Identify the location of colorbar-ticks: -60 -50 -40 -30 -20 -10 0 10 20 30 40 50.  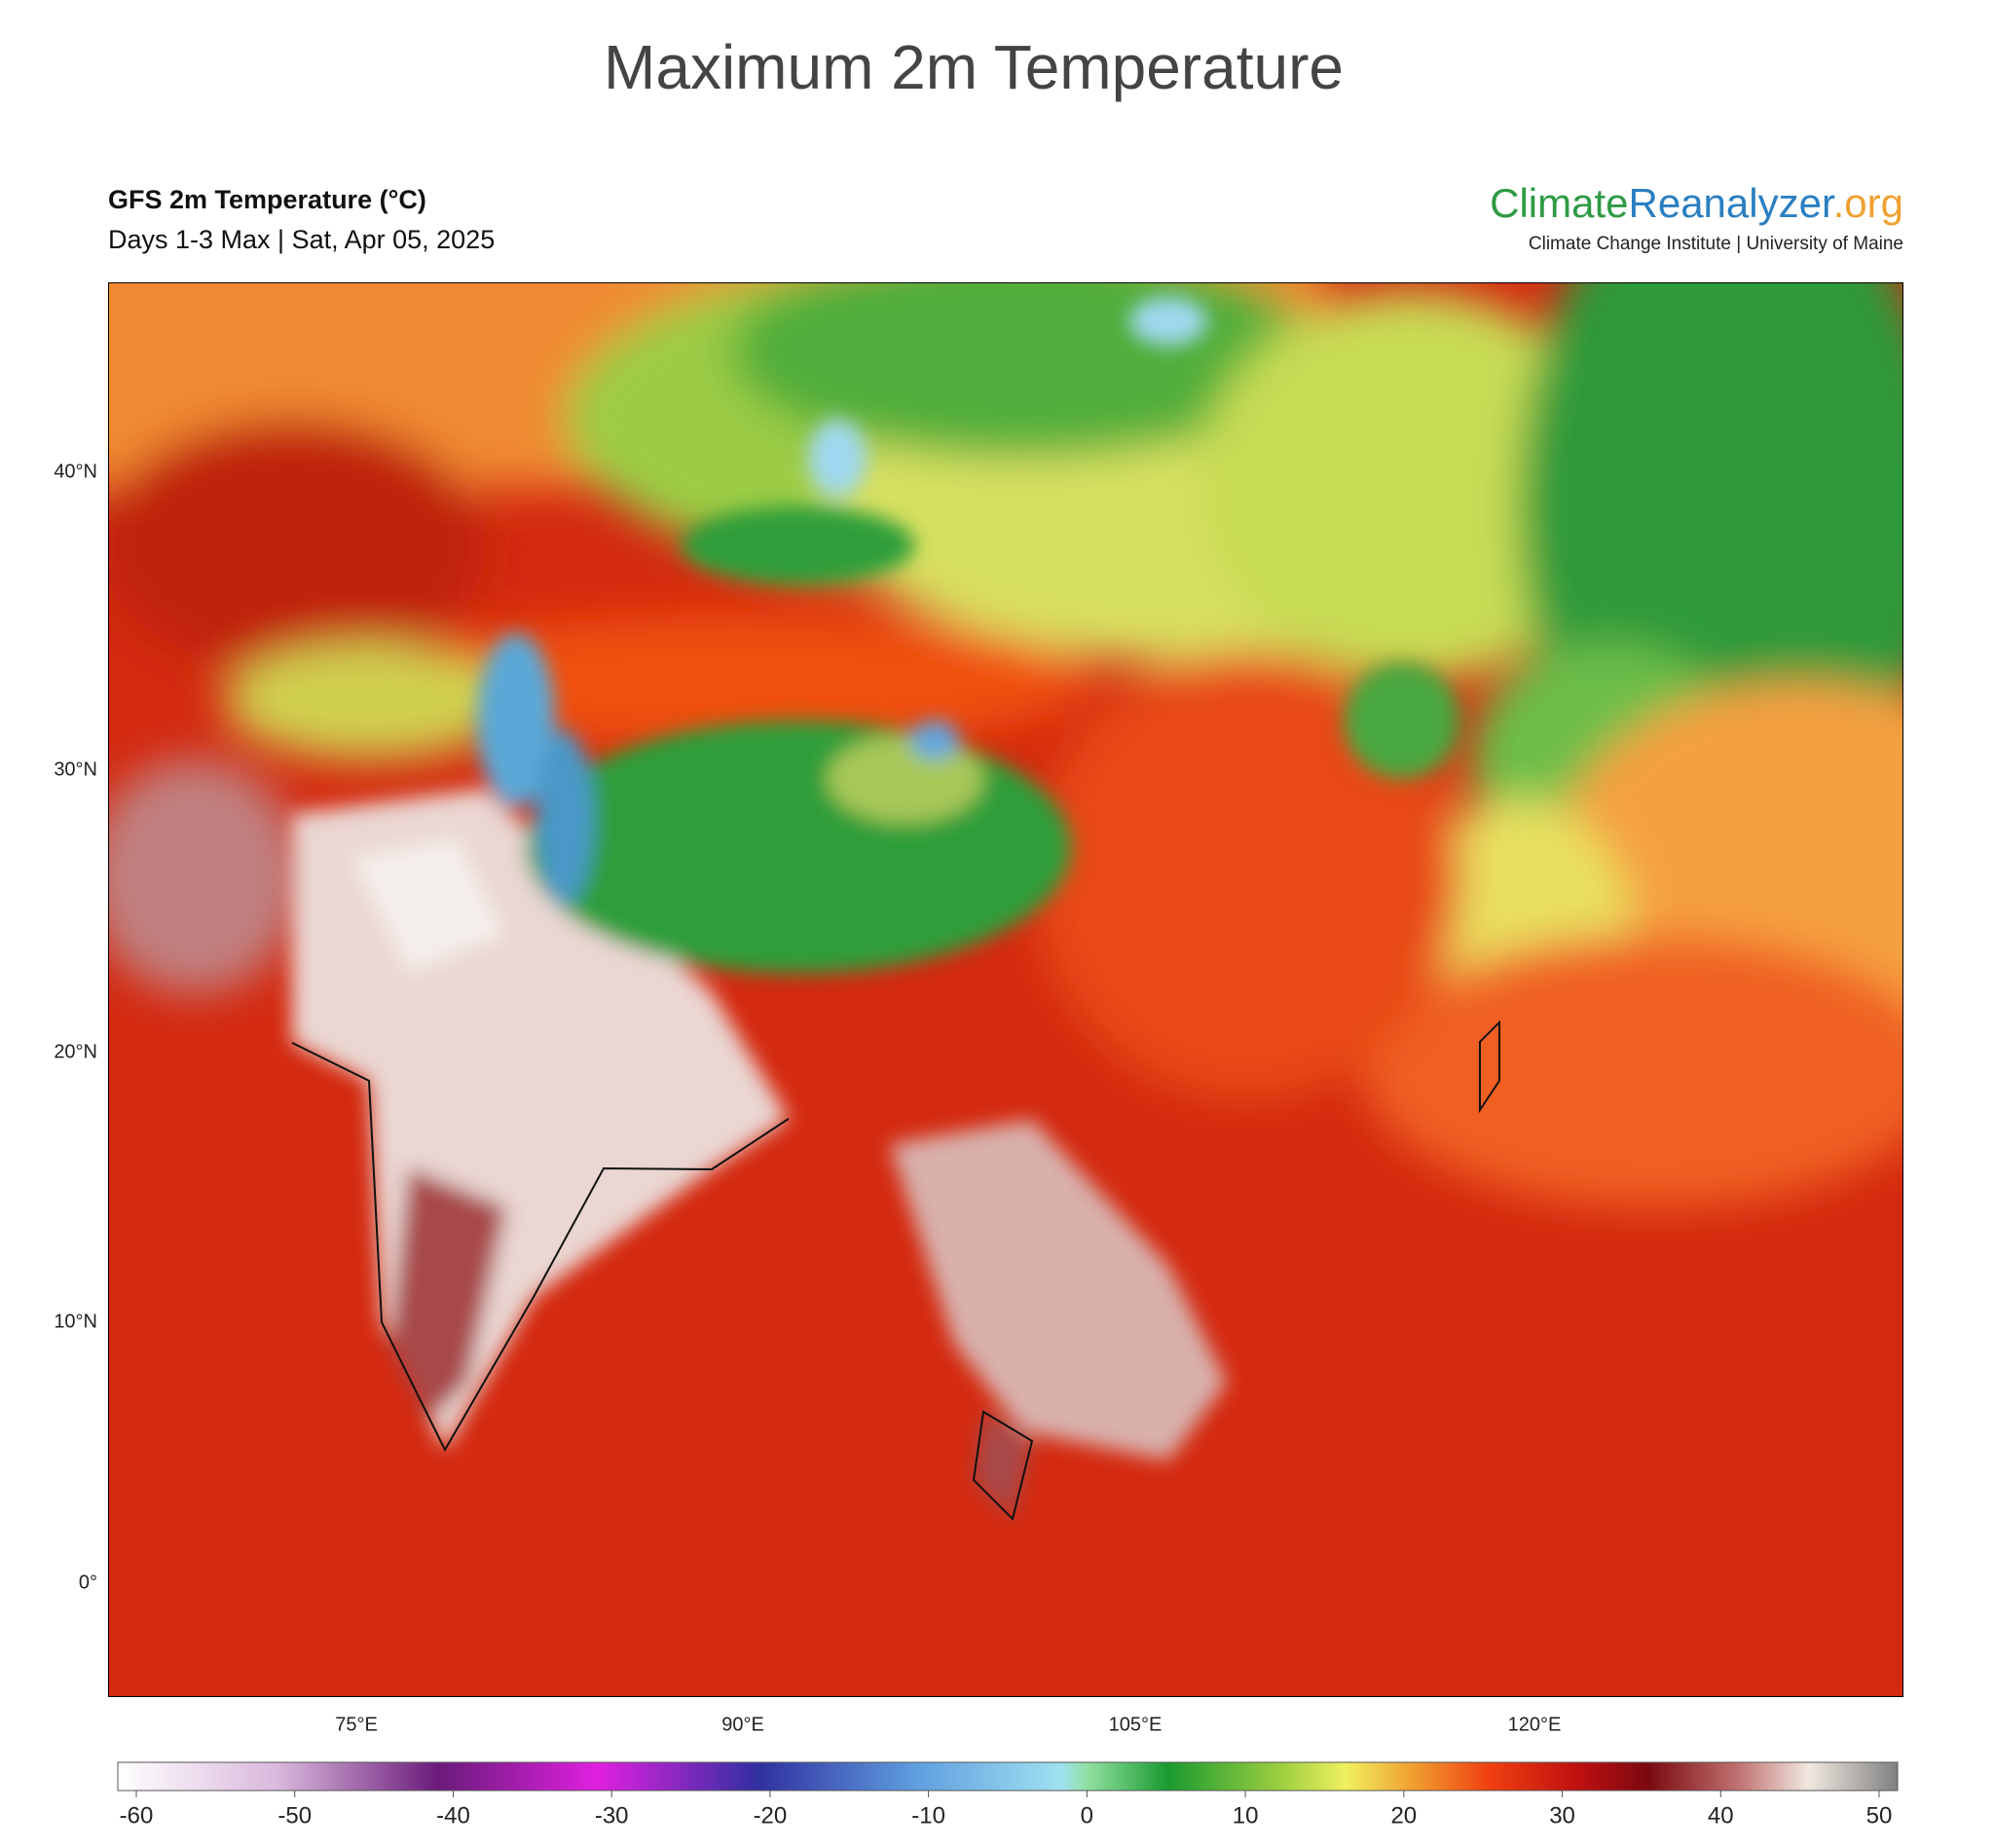
(1006, 1810).